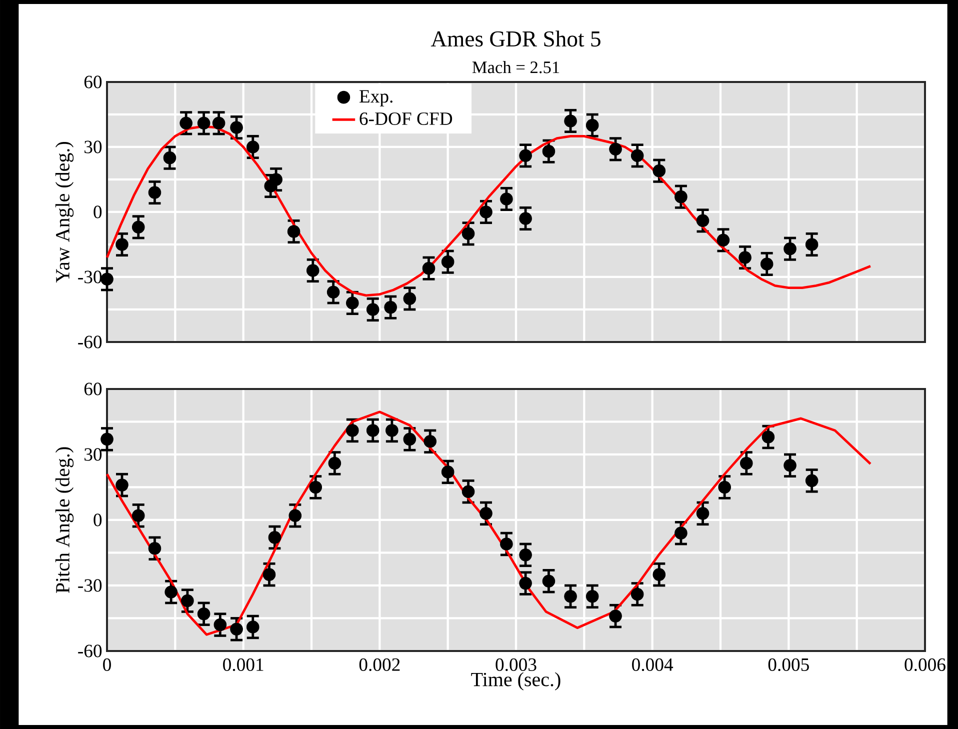 The width and height of the screenshot is (958, 729). Describe the element at coordinates (516, 665) in the screenshot. I see `x-tick-label: 0.003` at that location.